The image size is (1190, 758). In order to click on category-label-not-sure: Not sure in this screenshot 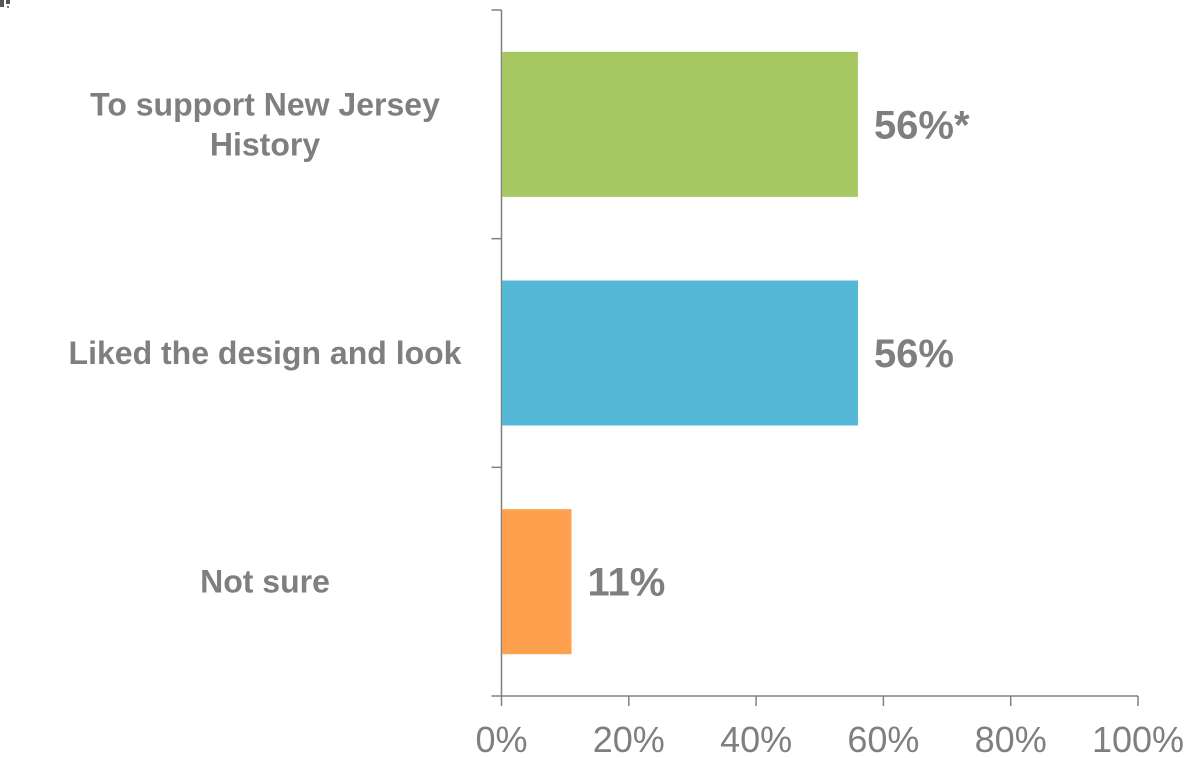, I will do `click(265, 582)`.